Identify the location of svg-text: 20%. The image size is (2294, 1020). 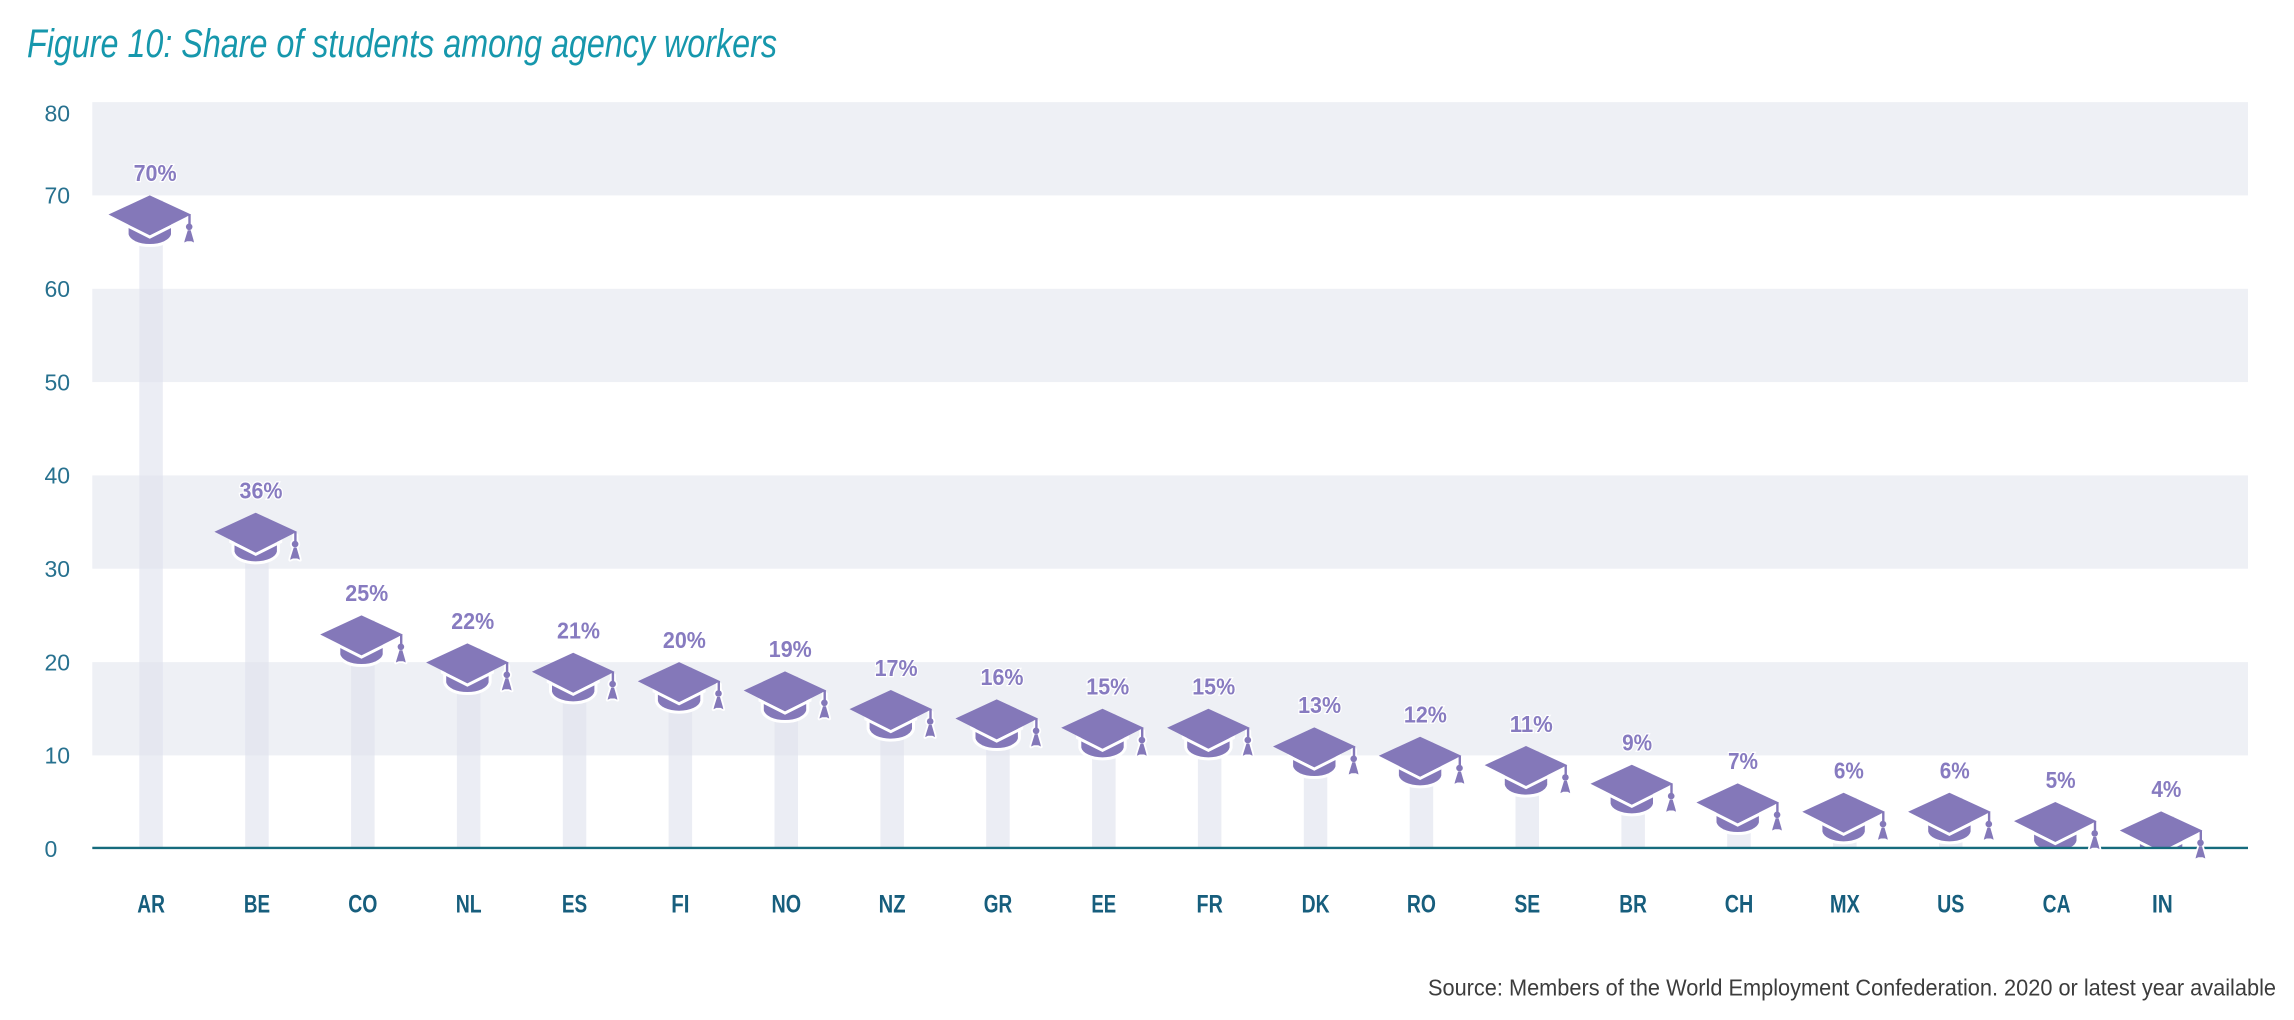
(684, 640).